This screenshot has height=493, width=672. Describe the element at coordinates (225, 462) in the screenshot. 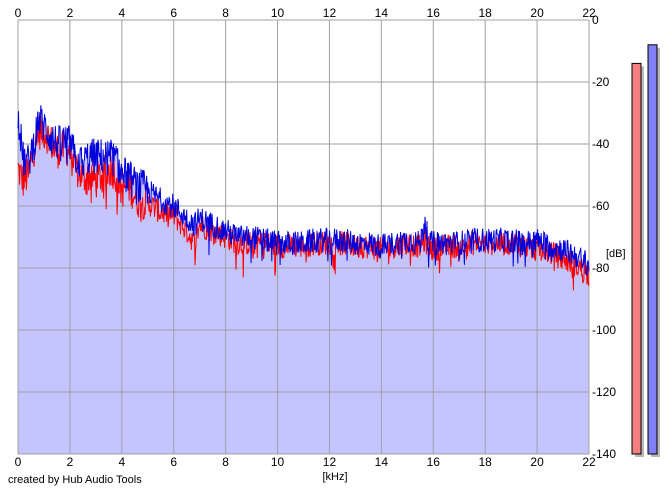

I see `x-tick-label-bottom: 8` at that location.